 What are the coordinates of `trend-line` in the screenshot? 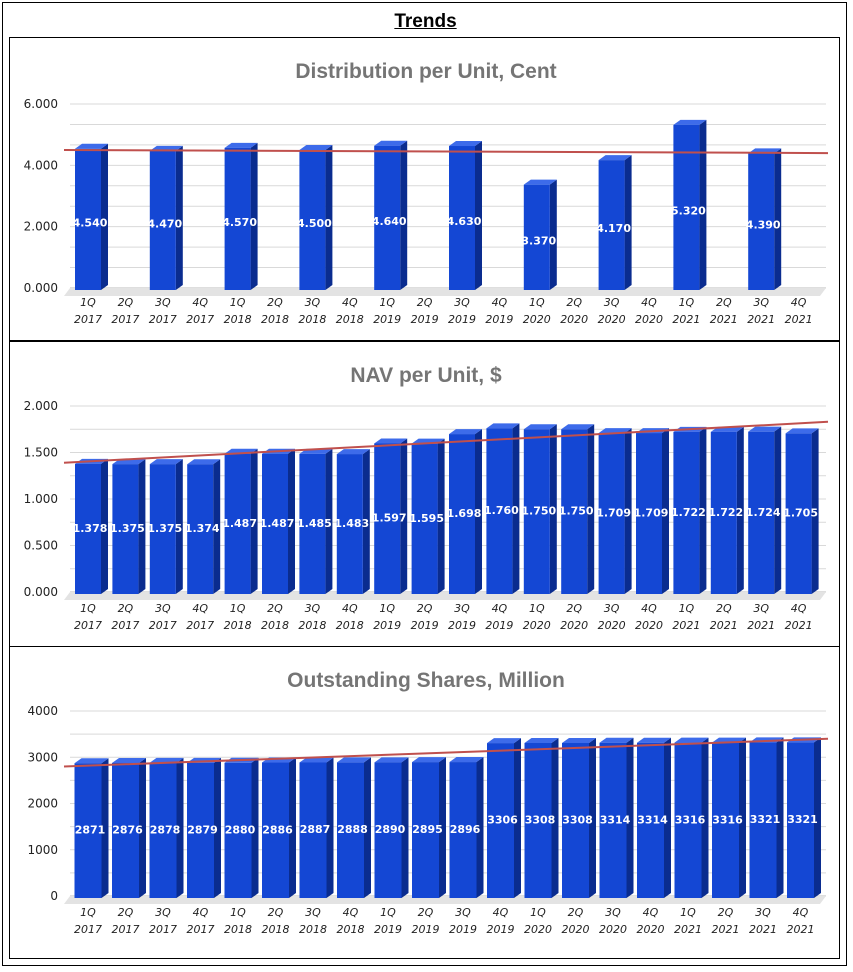 It's located at (446, 442).